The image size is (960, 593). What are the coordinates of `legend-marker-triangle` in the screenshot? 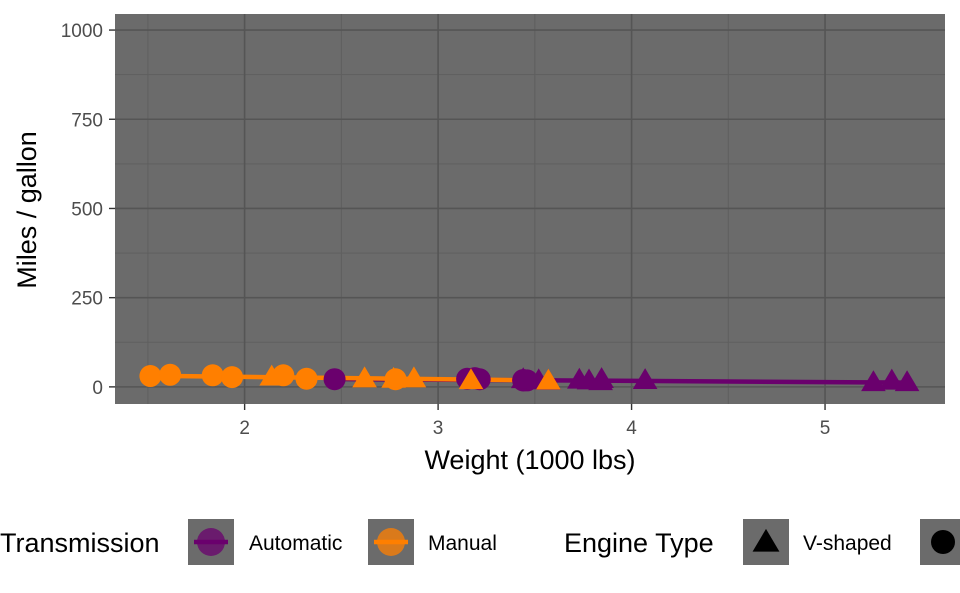 It's located at (766, 540).